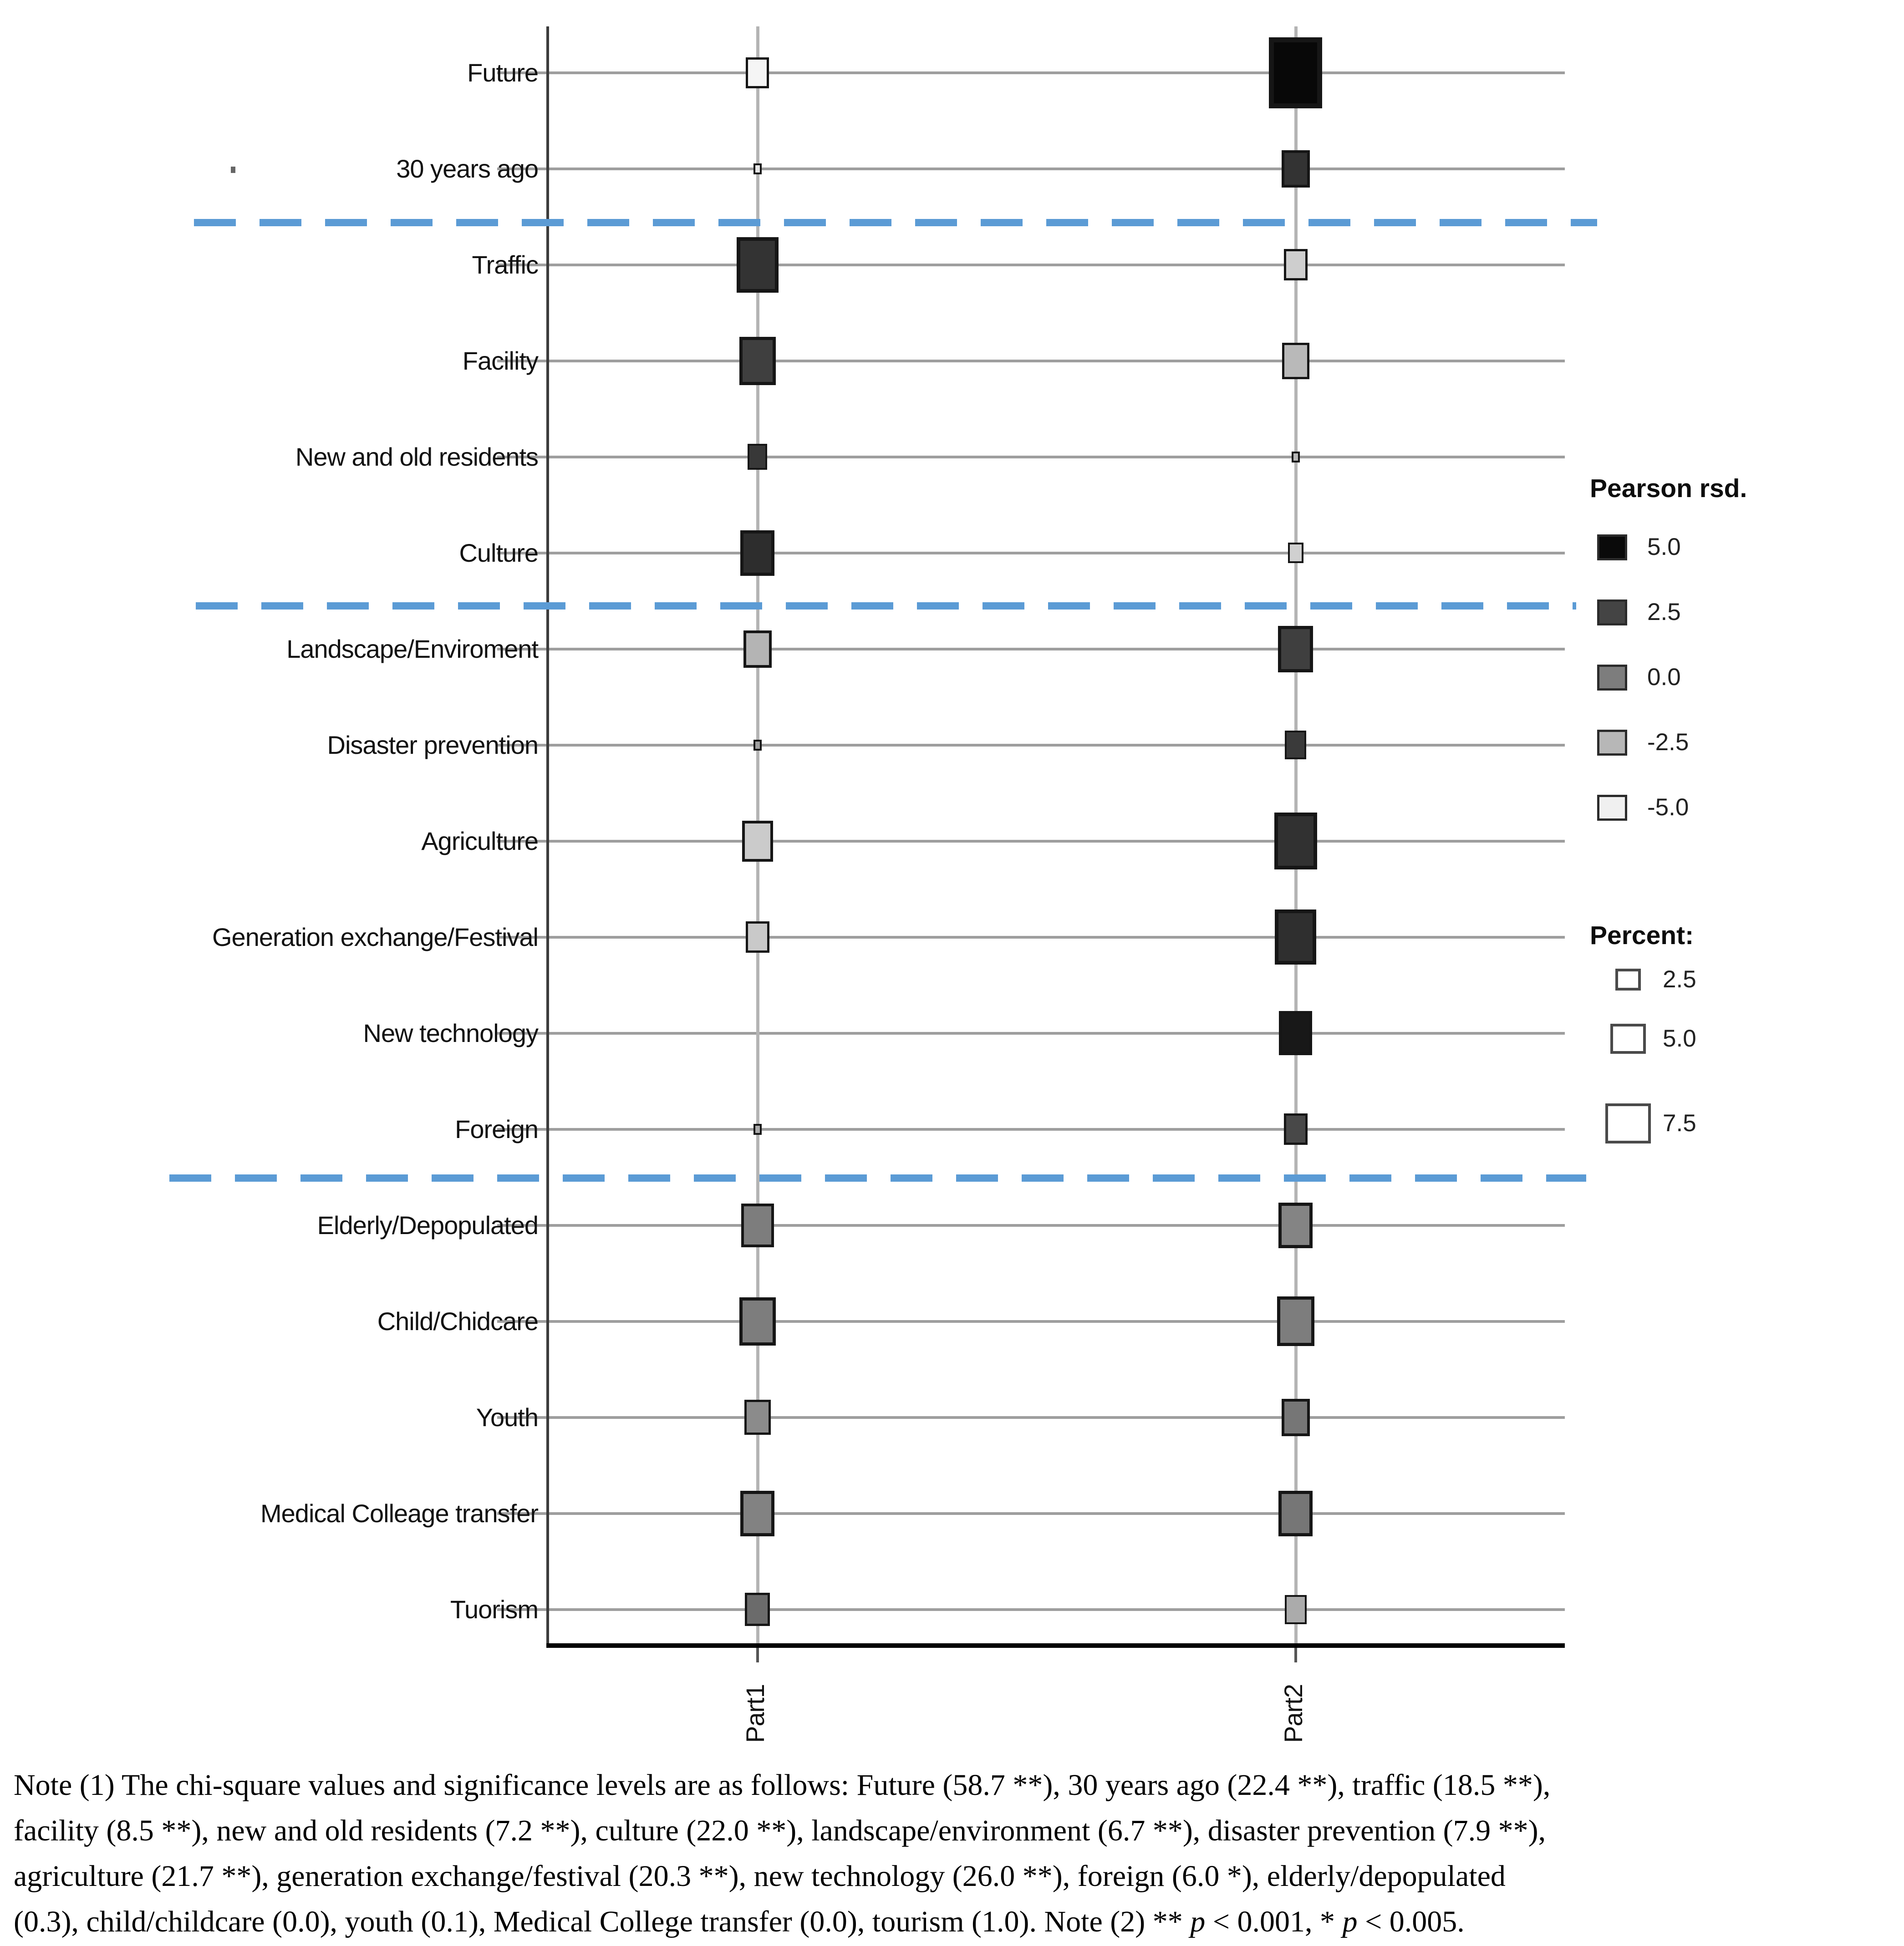 The width and height of the screenshot is (1904, 1946). What do you see at coordinates (757, 745) in the screenshot?
I see `marker-part1-disaster-prevention` at bounding box center [757, 745].